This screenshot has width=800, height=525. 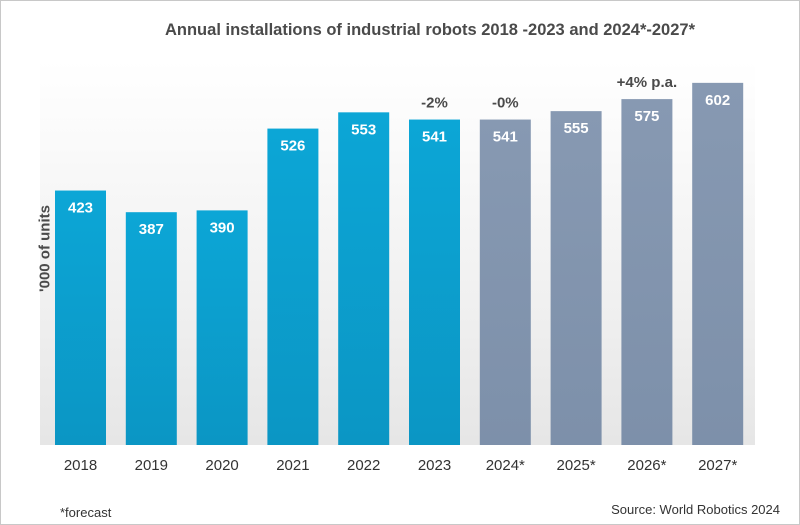 I want to click on bar-value-label: 387, so click(x=151, y=229).